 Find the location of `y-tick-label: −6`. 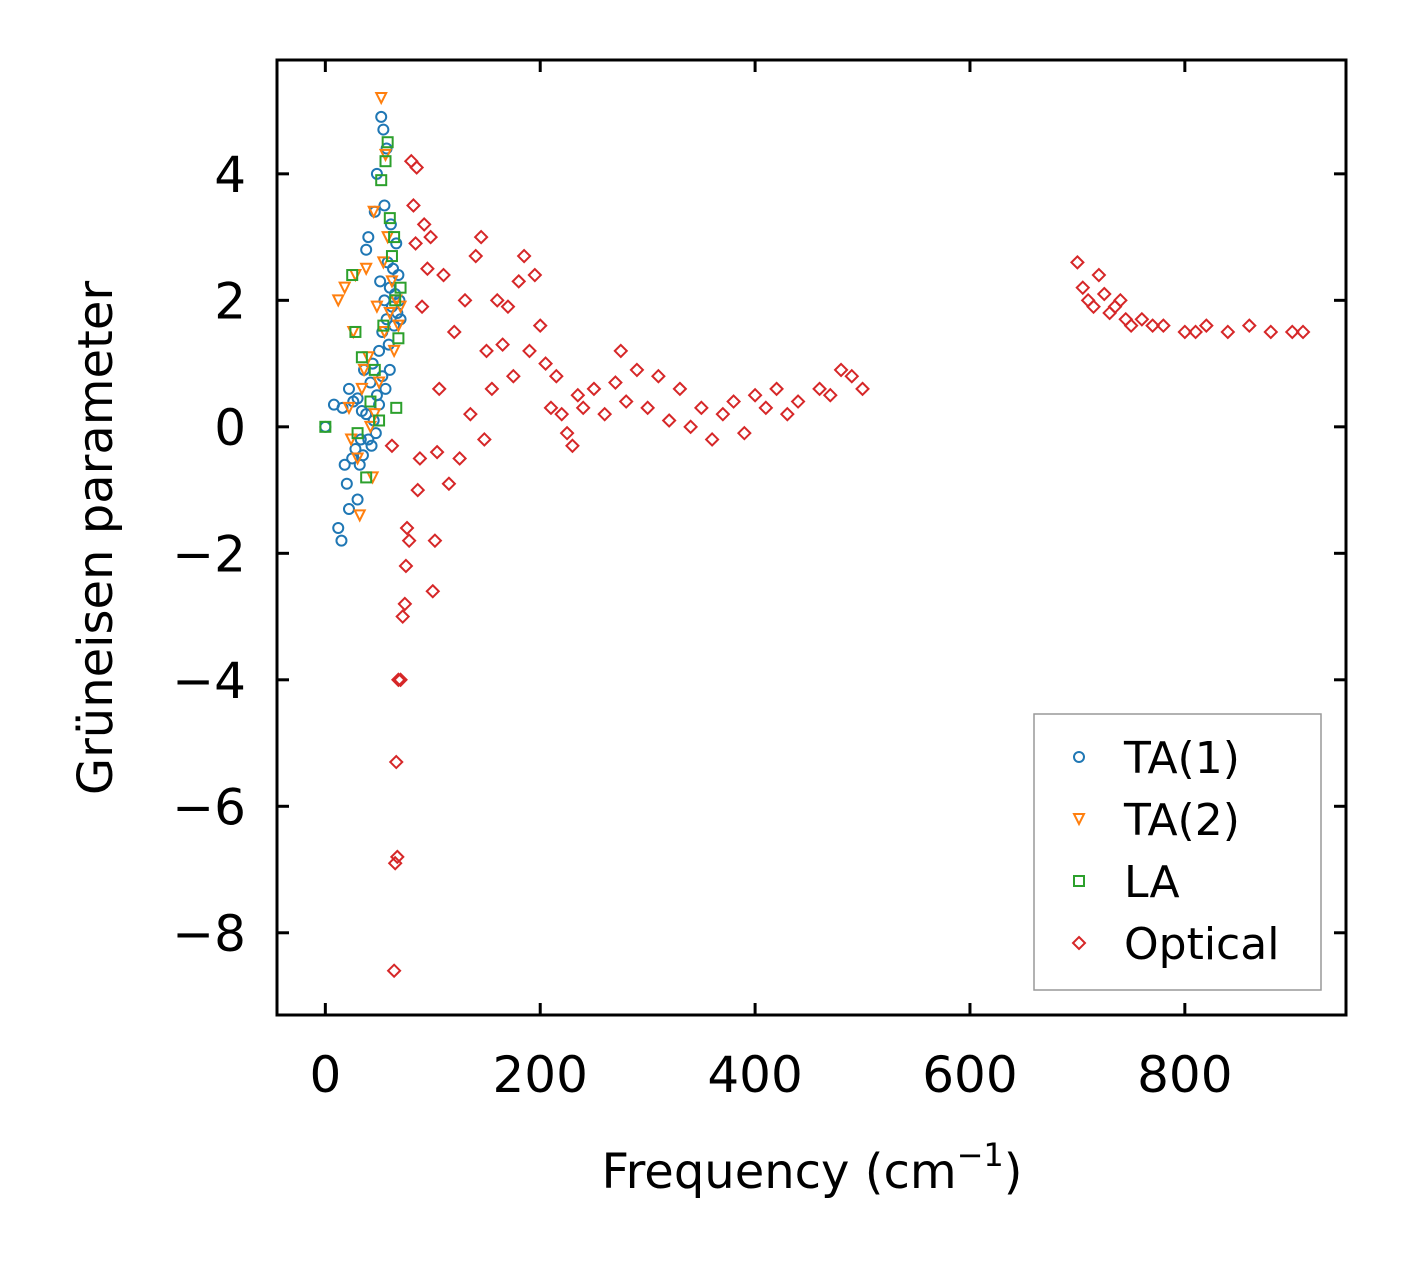

y-tick-label: −6 is located at coordinates (209, 807).